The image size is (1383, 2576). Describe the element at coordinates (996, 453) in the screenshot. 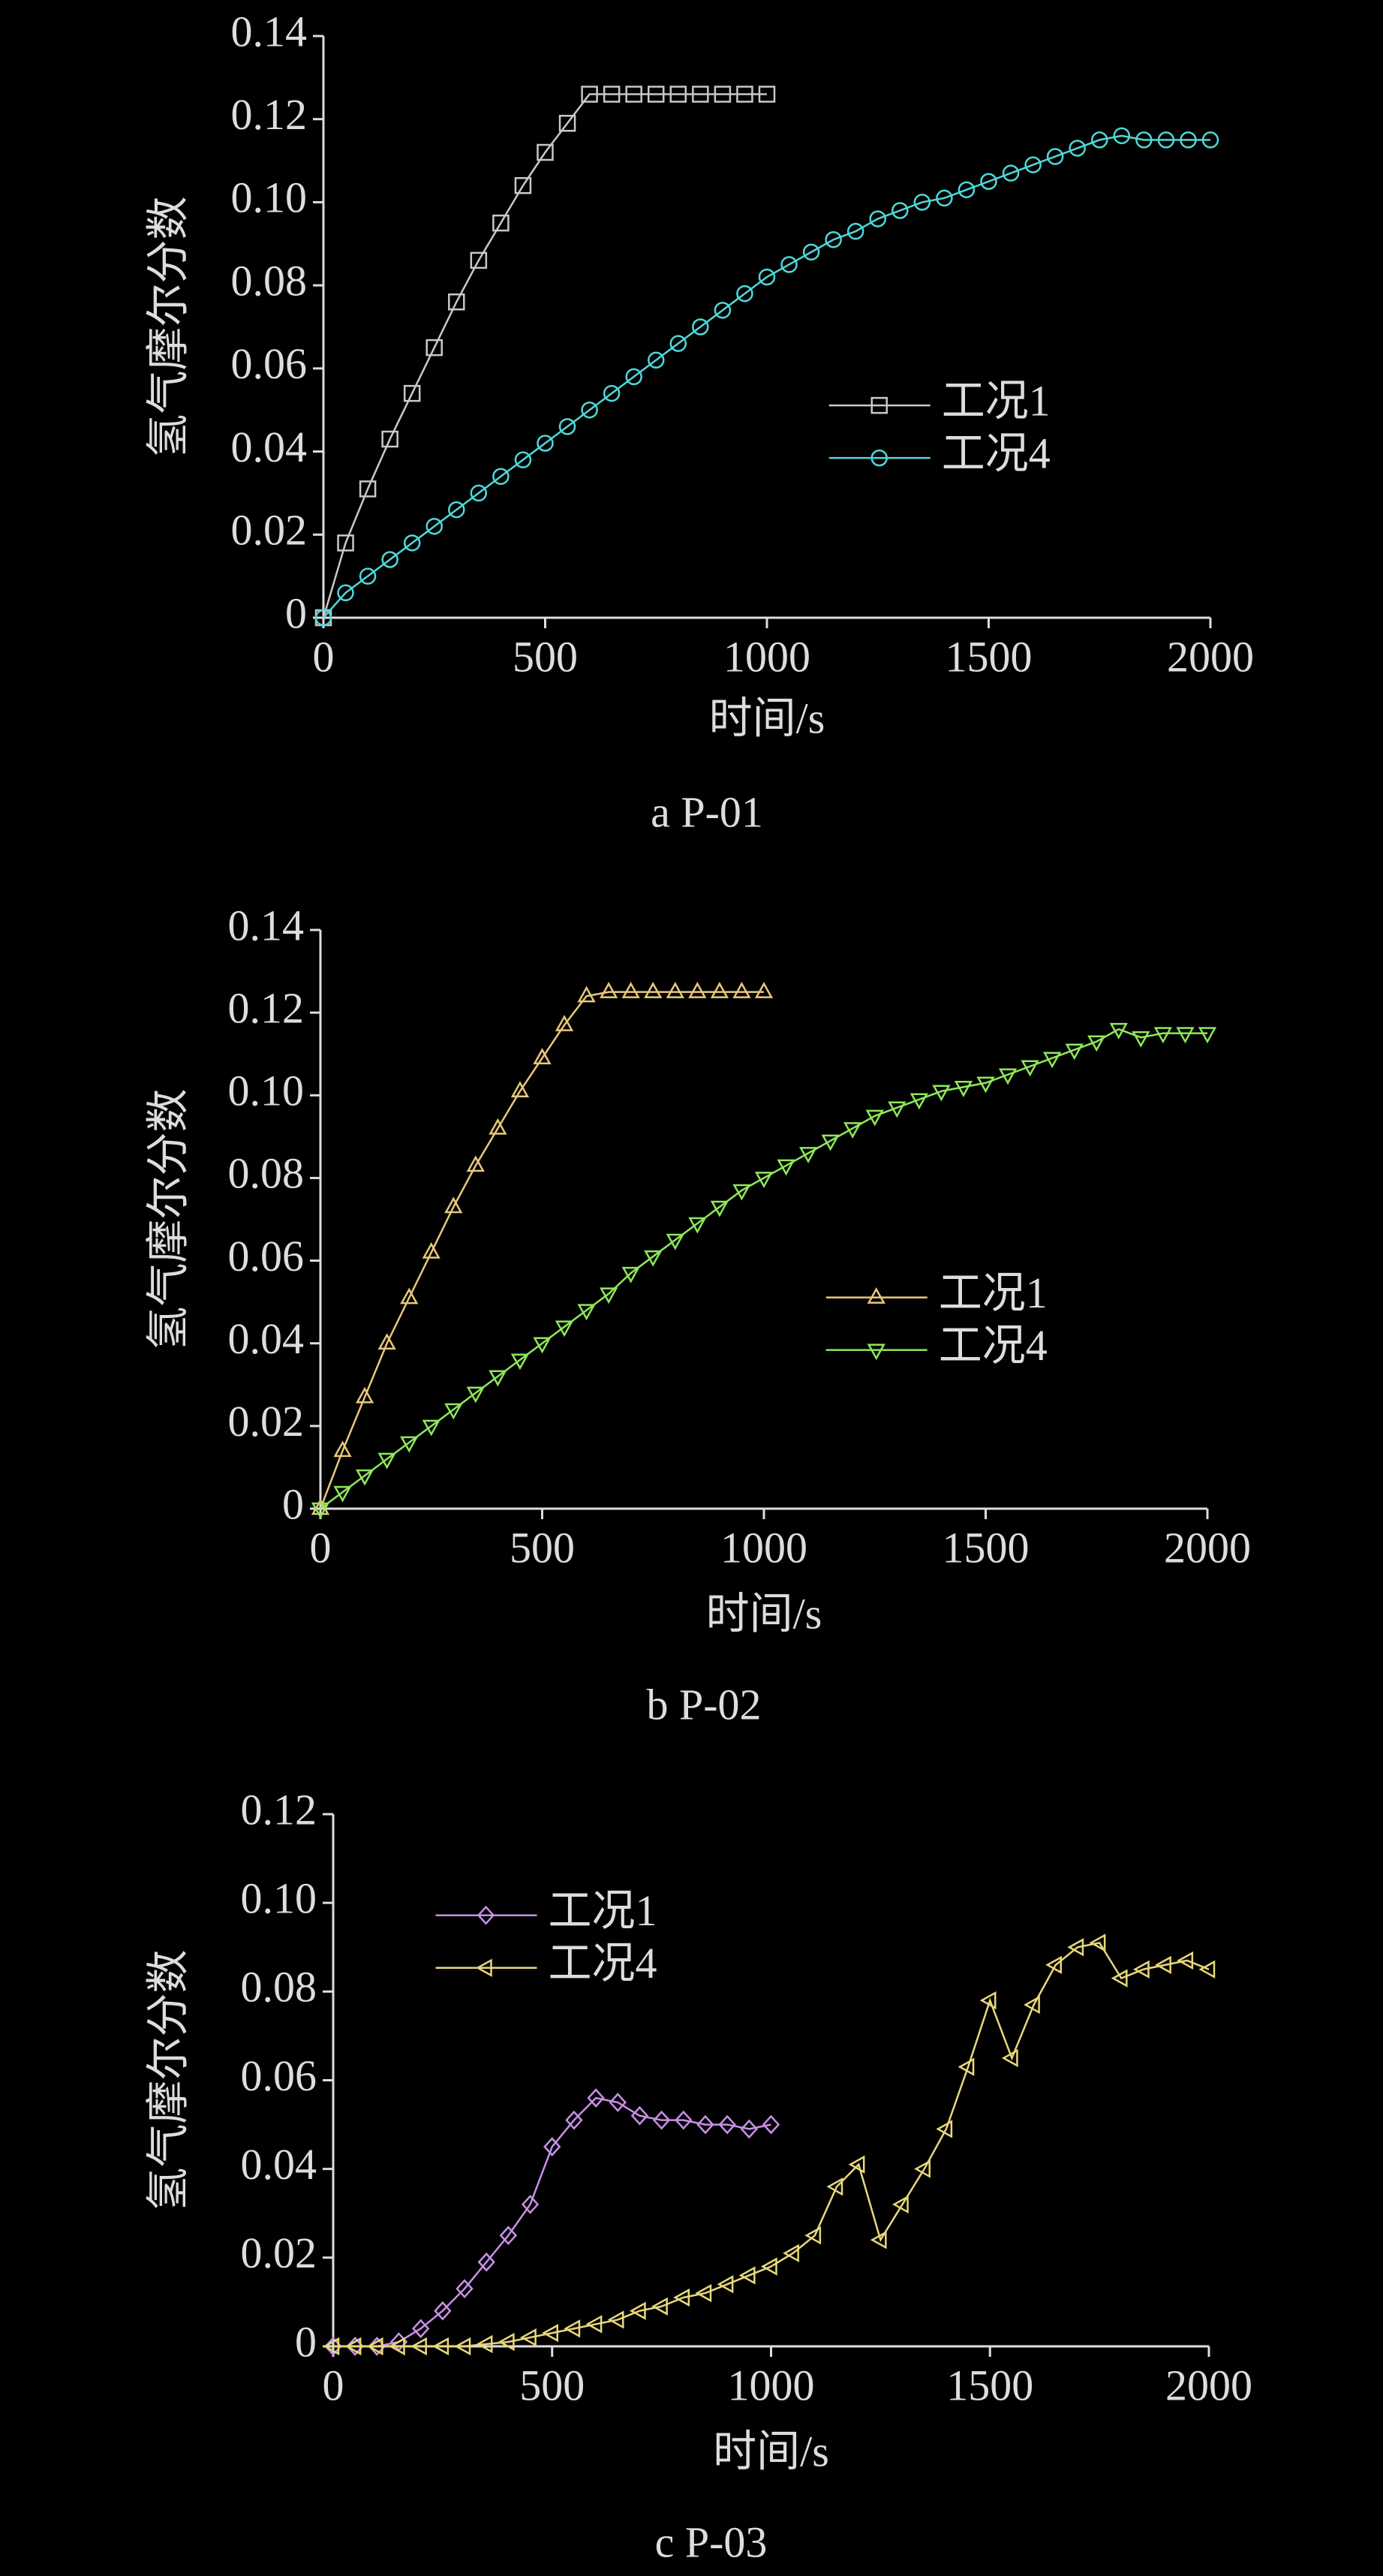

I see `legend-label: 工况4` at that location.